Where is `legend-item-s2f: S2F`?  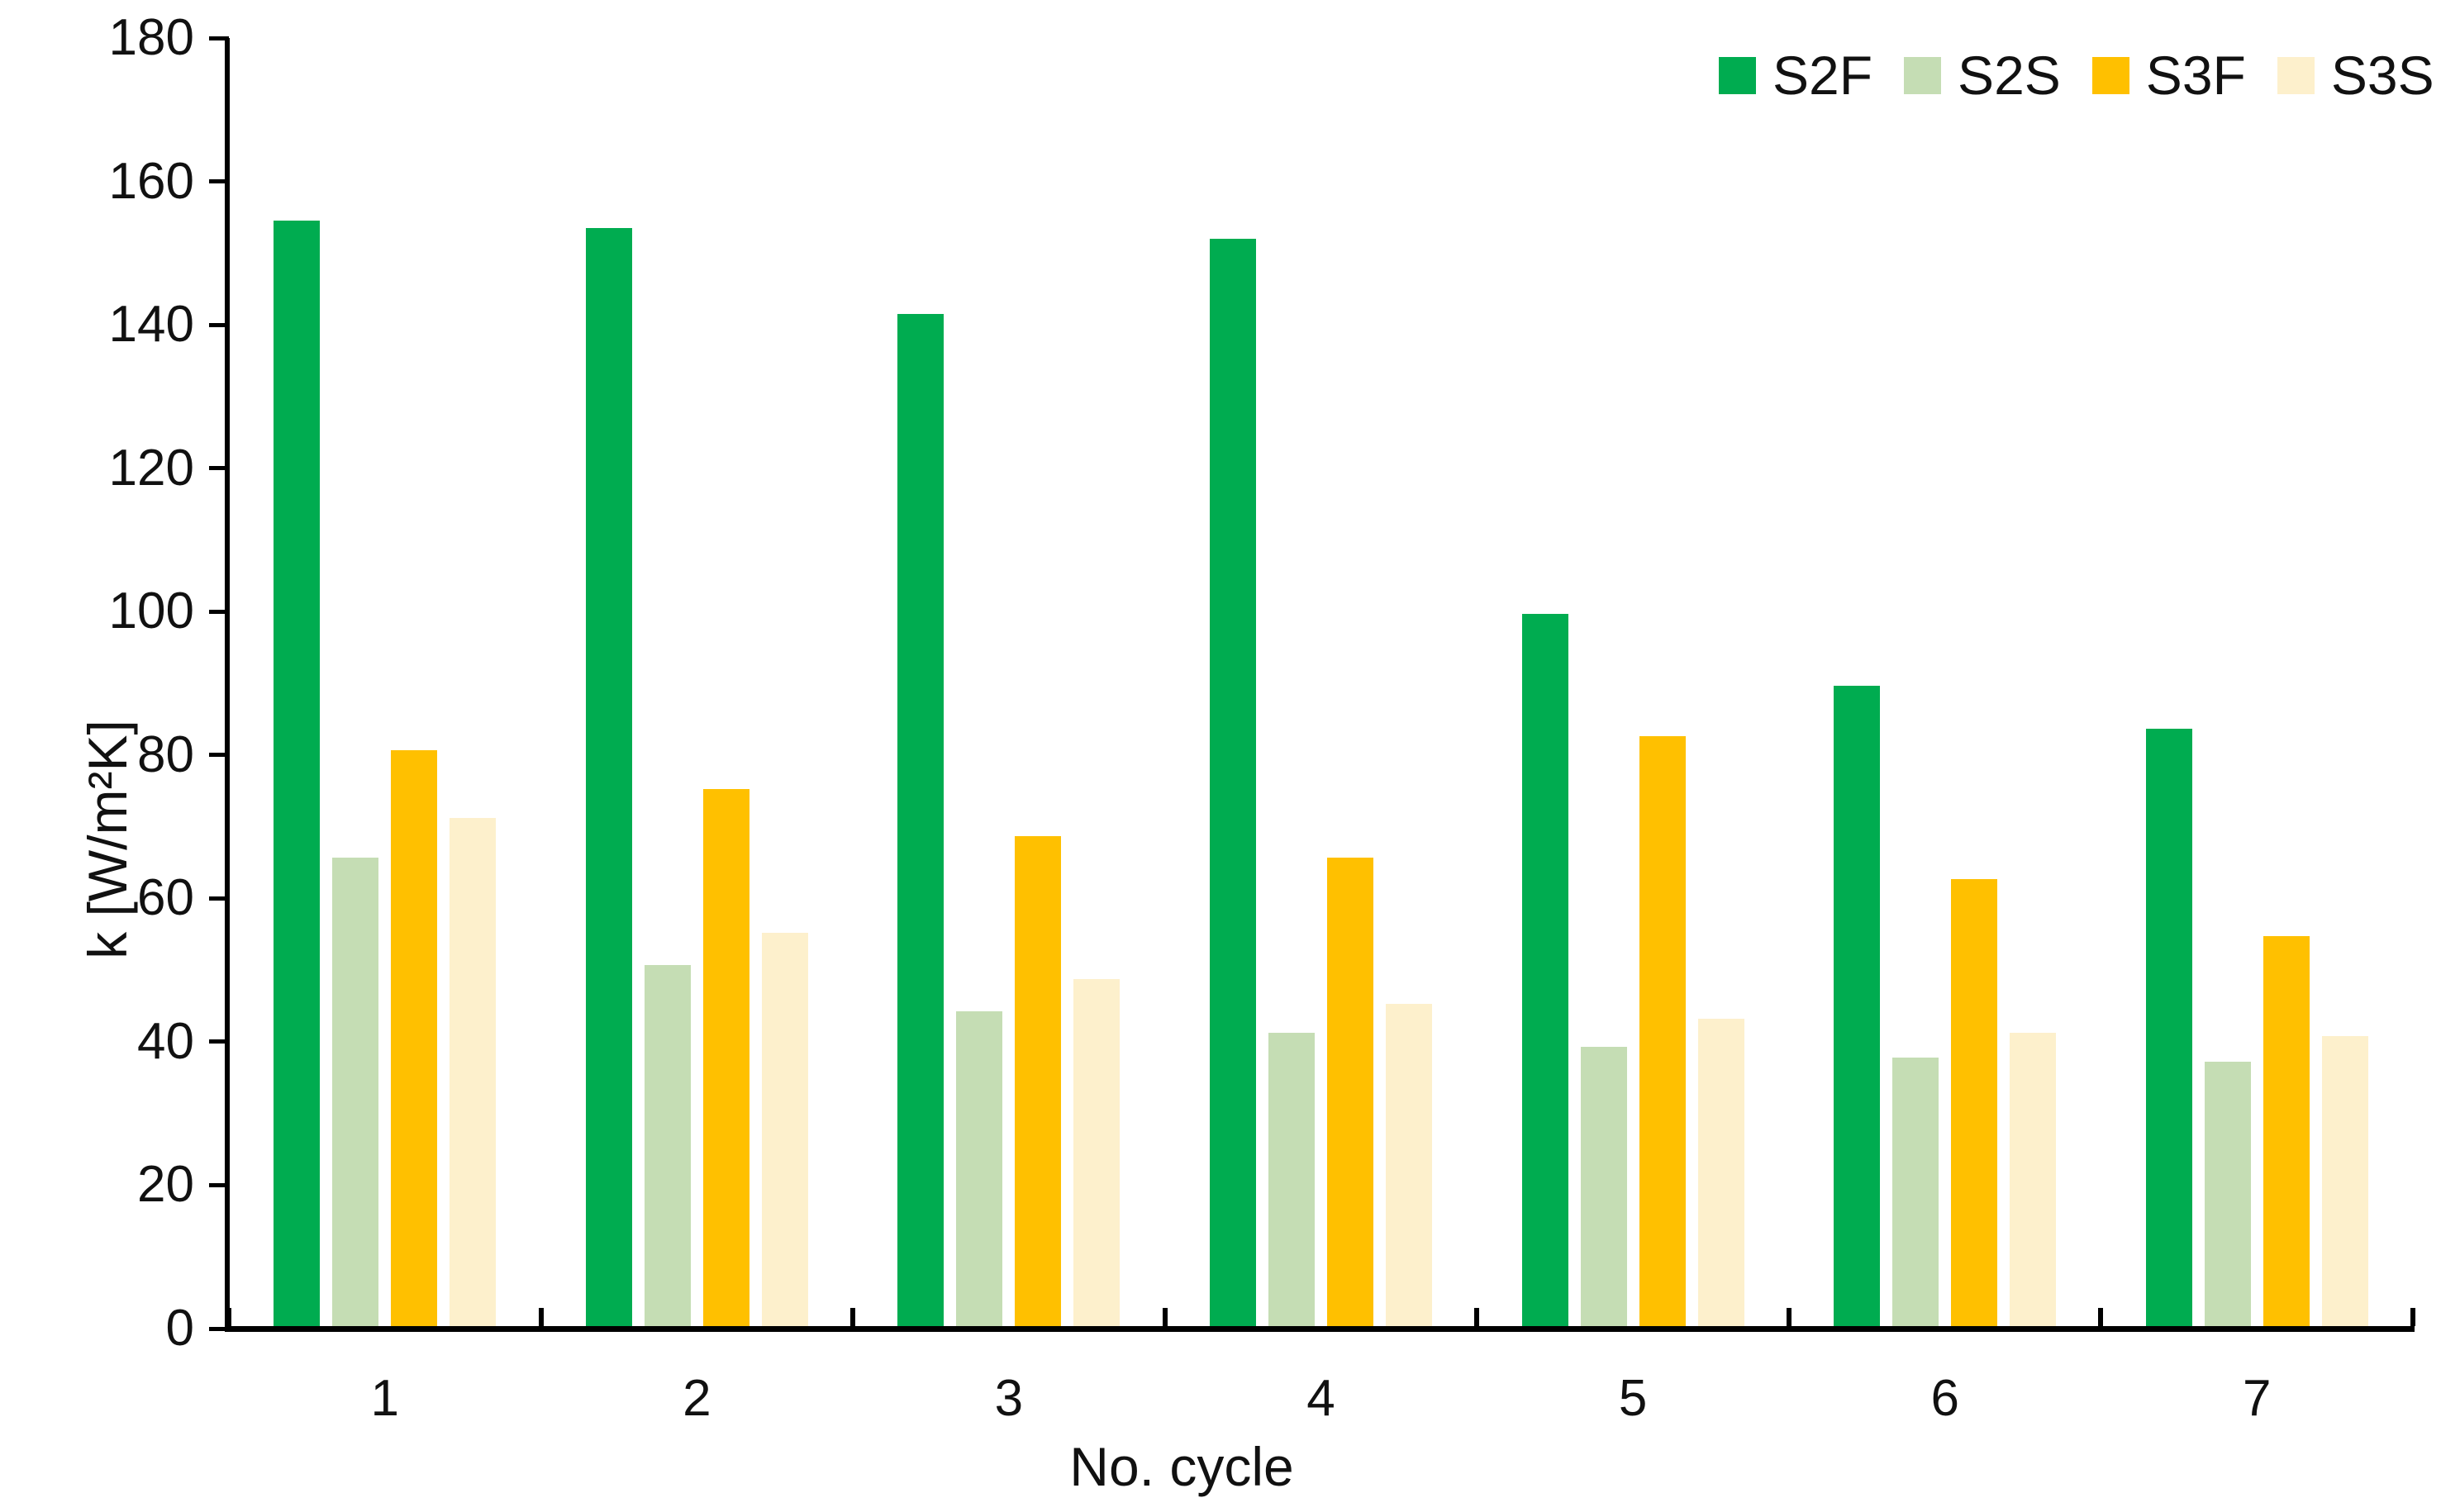
legend-item-s2f: S2F is located at coordinates (1796, 75).